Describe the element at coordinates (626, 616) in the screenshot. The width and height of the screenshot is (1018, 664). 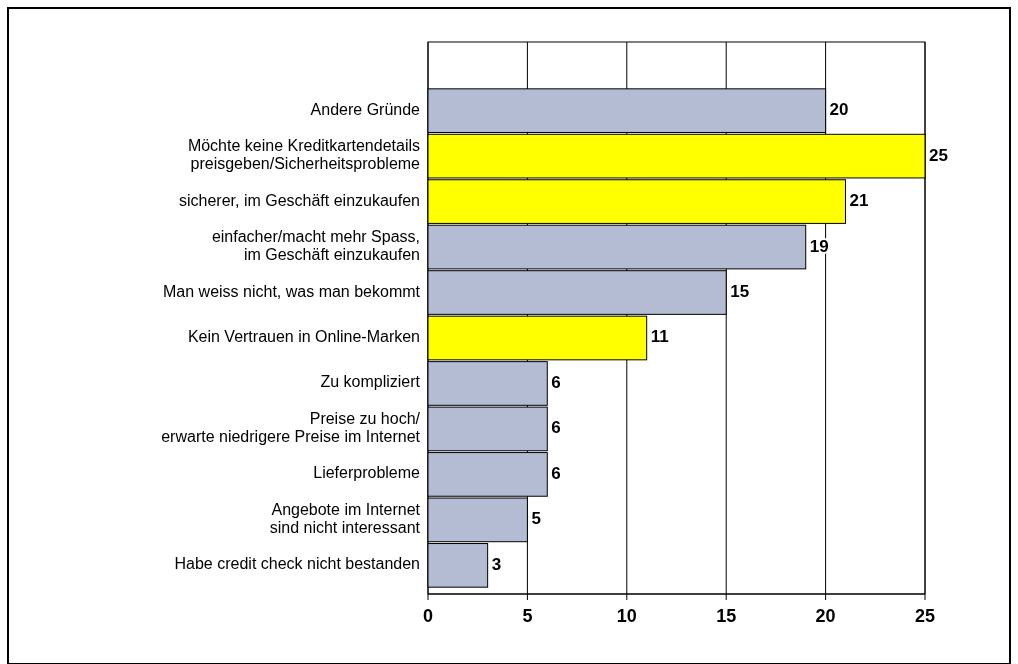
I see `x-tick-label: 10` at that location.